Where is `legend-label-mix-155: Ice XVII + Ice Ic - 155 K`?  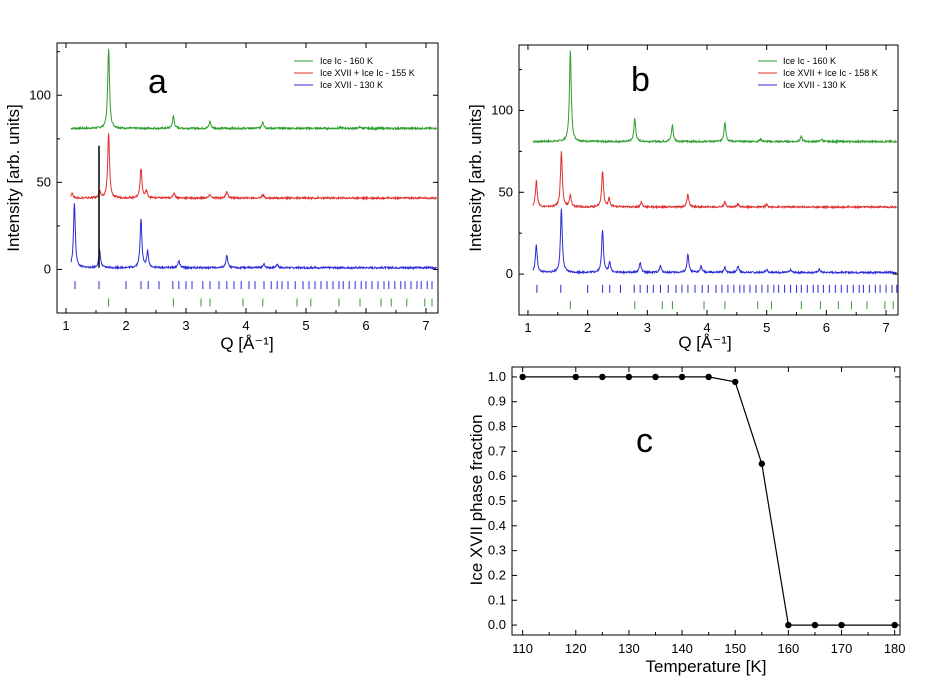
legend-label-mix-155: Ice XVII + Ice Ic - 155 K is located at coordinates (367, 73).